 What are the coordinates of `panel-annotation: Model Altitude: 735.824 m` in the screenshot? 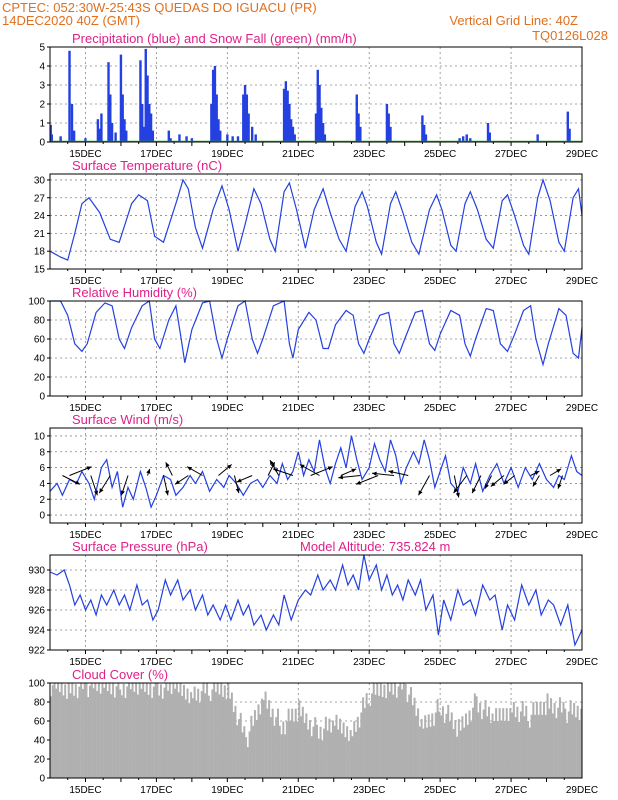 It's located at (375, 546).